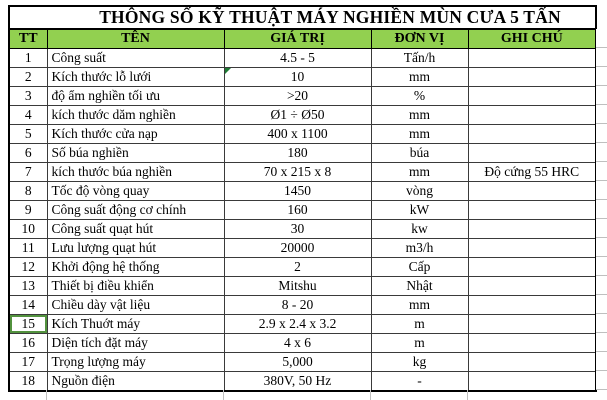 The image size is (607, 400). What do you see at coordinates (28, 229) in the screenshot?
I see `cell-tt: 10` at bounding box center [28, 229].